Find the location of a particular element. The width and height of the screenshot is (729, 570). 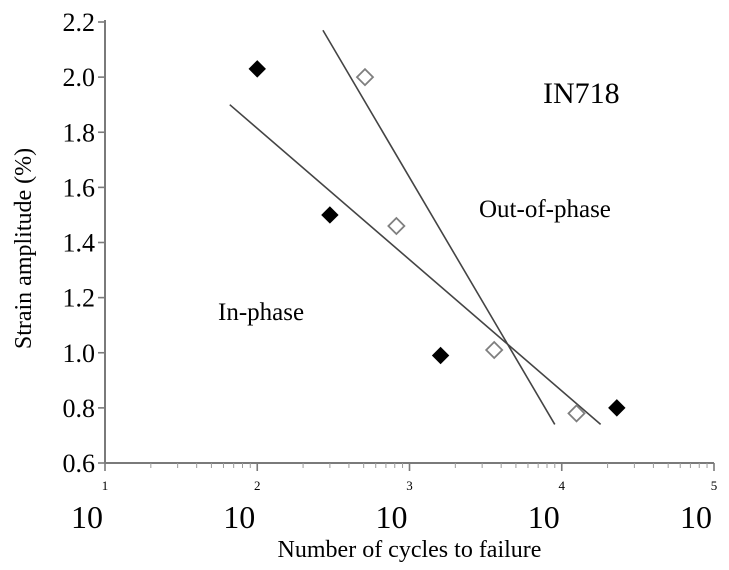

x-tick-label-exponent: 4 is located at coordinates (562, 485).